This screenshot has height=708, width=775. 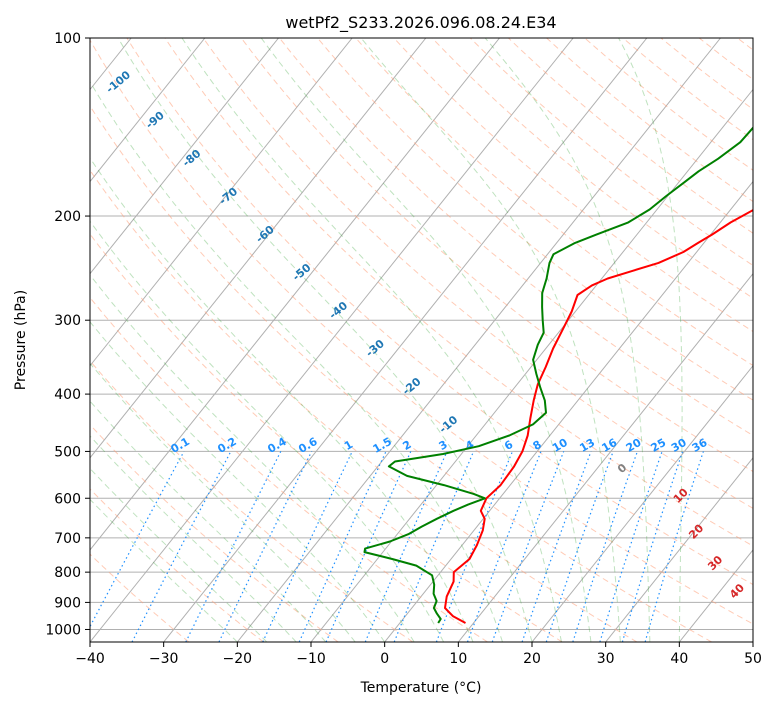 I want to click on y-tick-label: 700, so click(x=67, y=539).